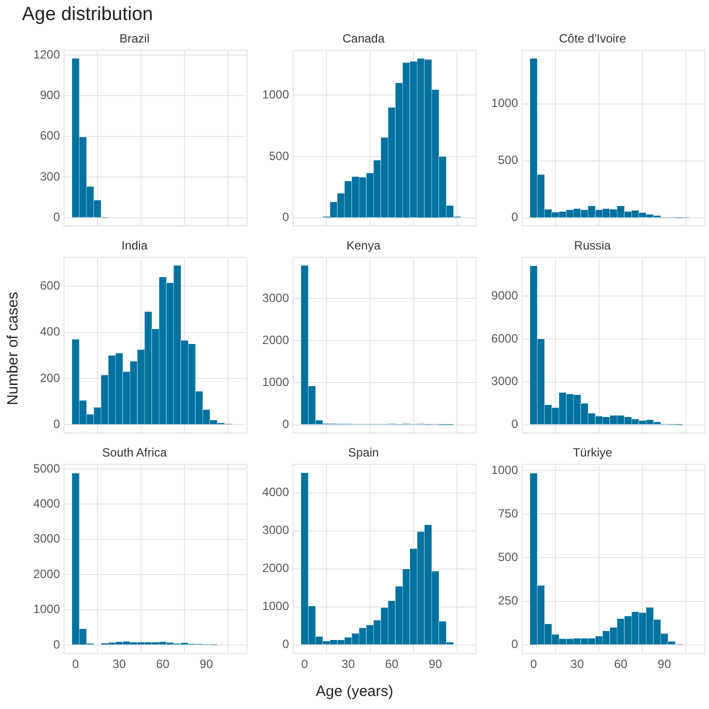 The width and height of the screenshot is (709, 709). What do you see at coordinates (87, 15) in the screenshot?
I see `text: Age distribution` at bounding box center [87, 15].